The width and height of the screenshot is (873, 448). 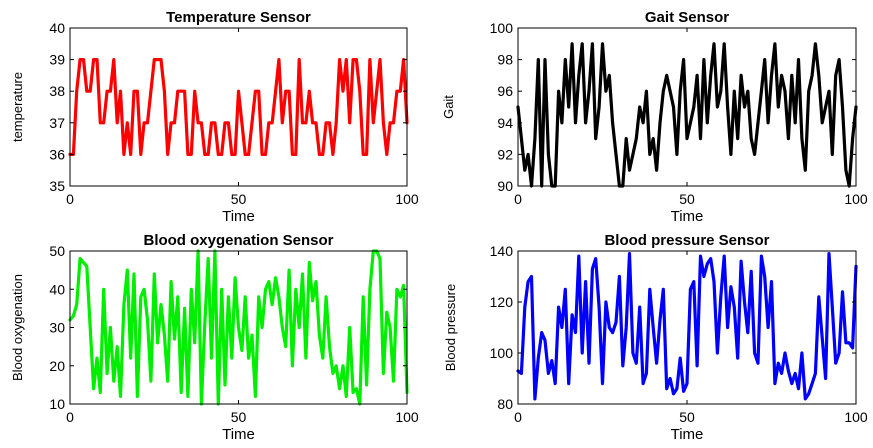 What do you see at coordinates (238, 240) in the screenshot?
I see `blood-oxygenation-chart-title: Blood oxygenation Sensor` at bounding box center [238, 240].